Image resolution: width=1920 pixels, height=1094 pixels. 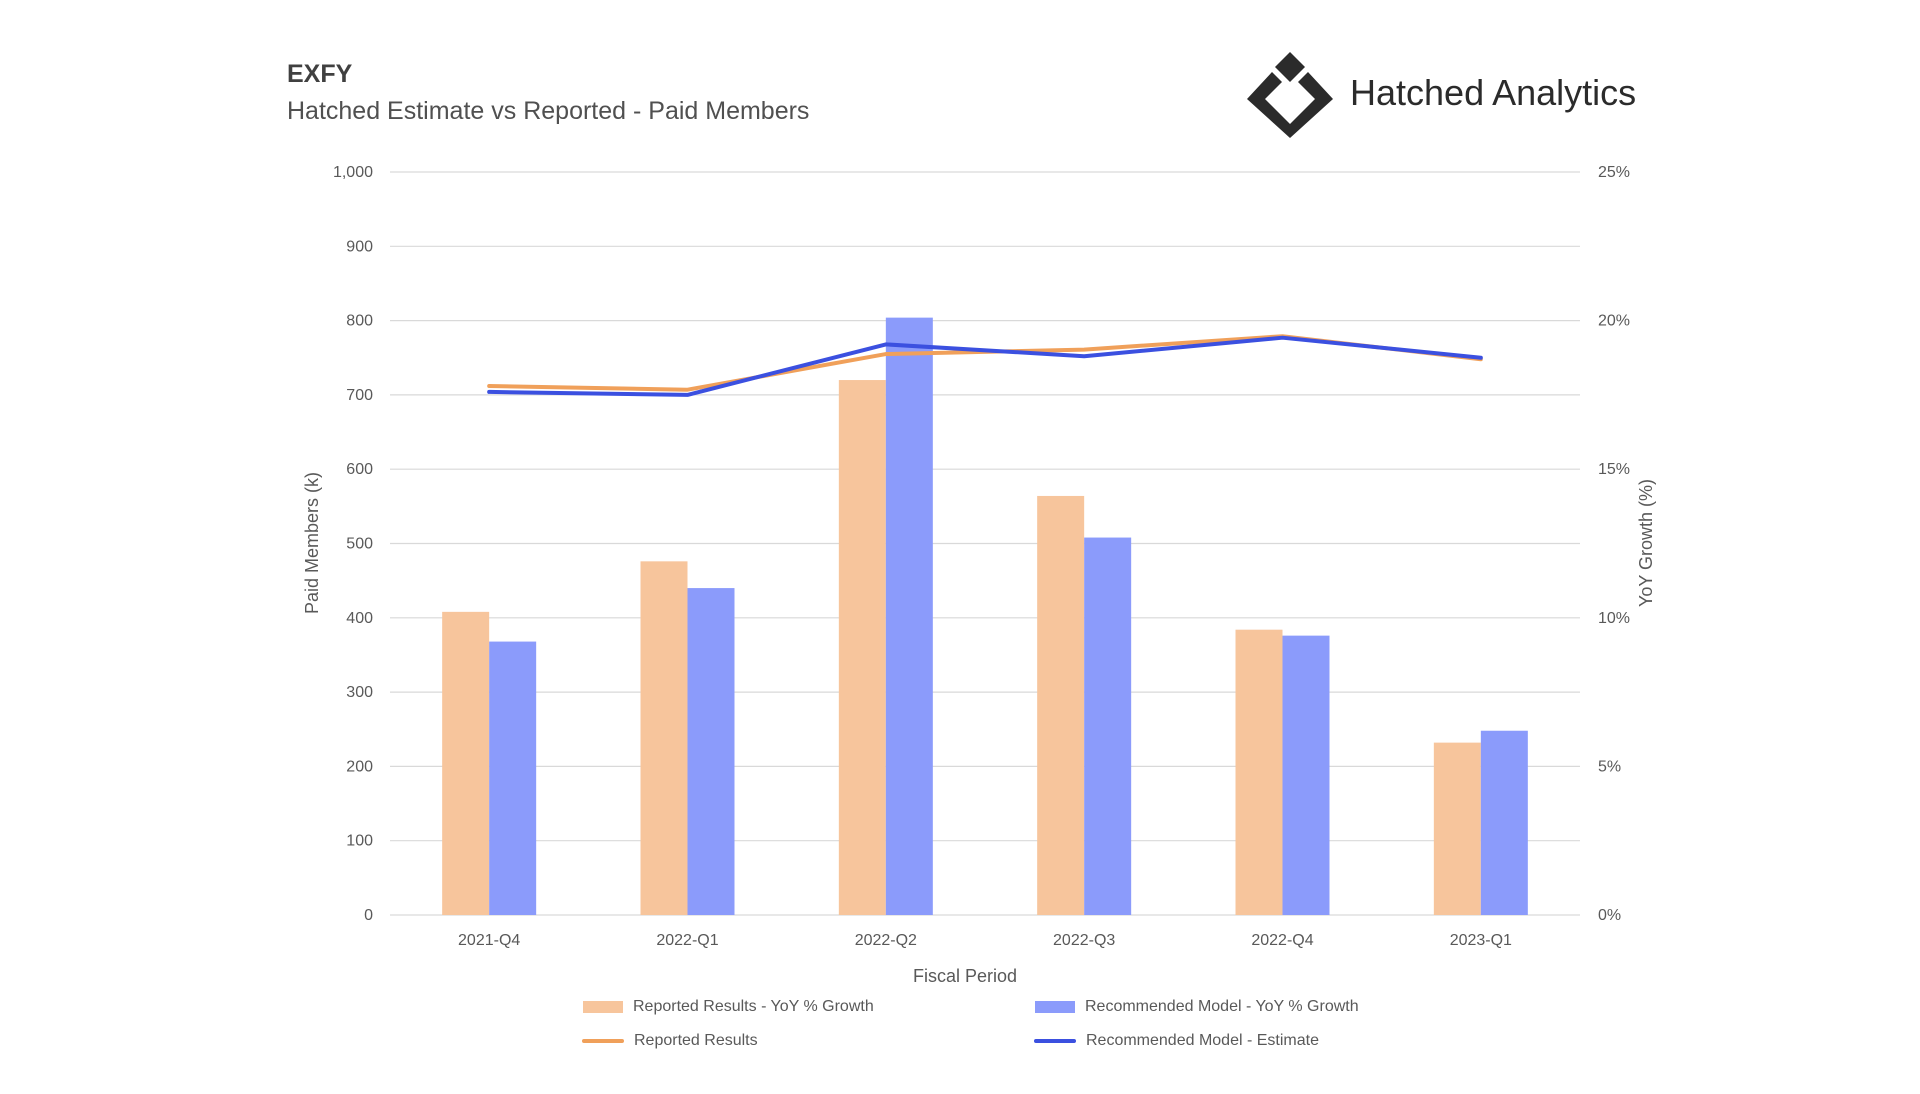 I want to click on x-tick-label: 2022-Q3, so click(x=1084, y=940).